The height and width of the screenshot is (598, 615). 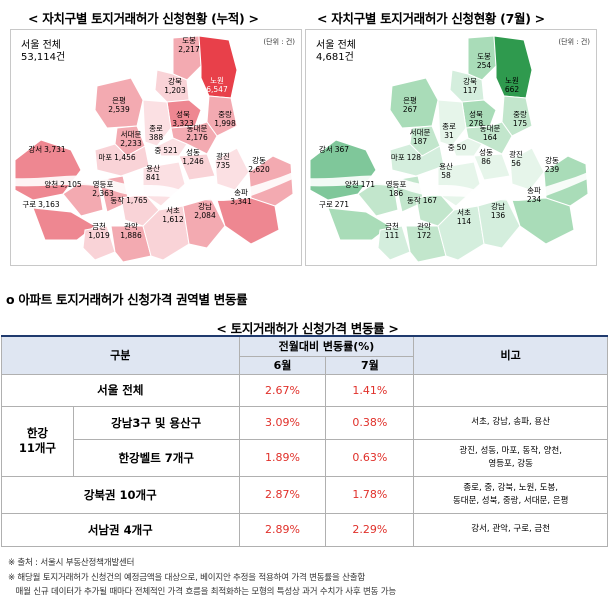 What do you see at coordinates (217, 85) in the screenshot?
I see `label-nowon: 노원 6,547` at bounding box center [217, 85].